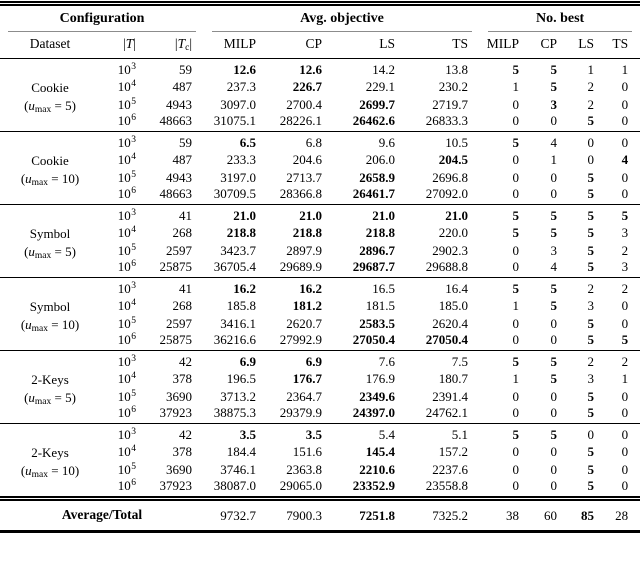  Describe the element at coordinates (133, 375) in the screenshot. I see `t-exponent: 4` at that location.